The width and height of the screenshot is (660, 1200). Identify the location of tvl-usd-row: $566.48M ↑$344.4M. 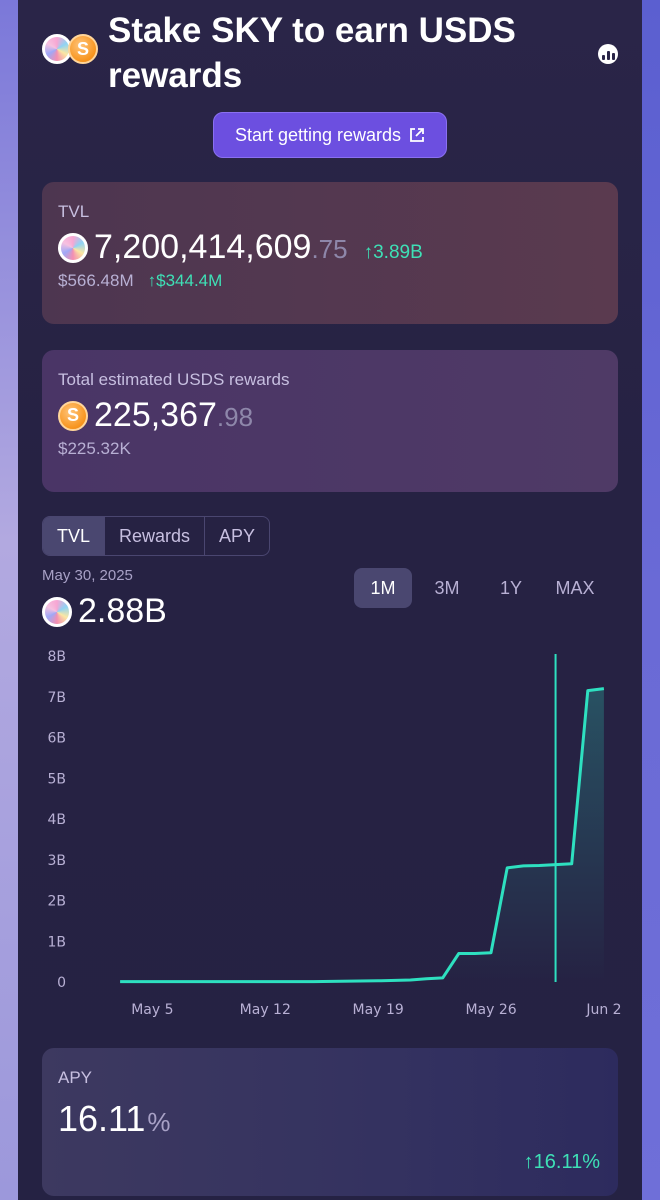
(330, 281).